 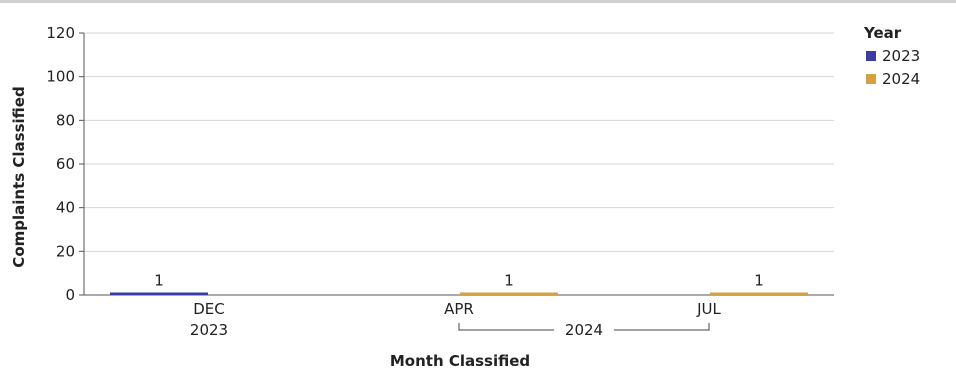 What do you see at coordinates (70, 295) in the screenshot?
I see `y-tick-label: 0` at bounding box center [70, 295].